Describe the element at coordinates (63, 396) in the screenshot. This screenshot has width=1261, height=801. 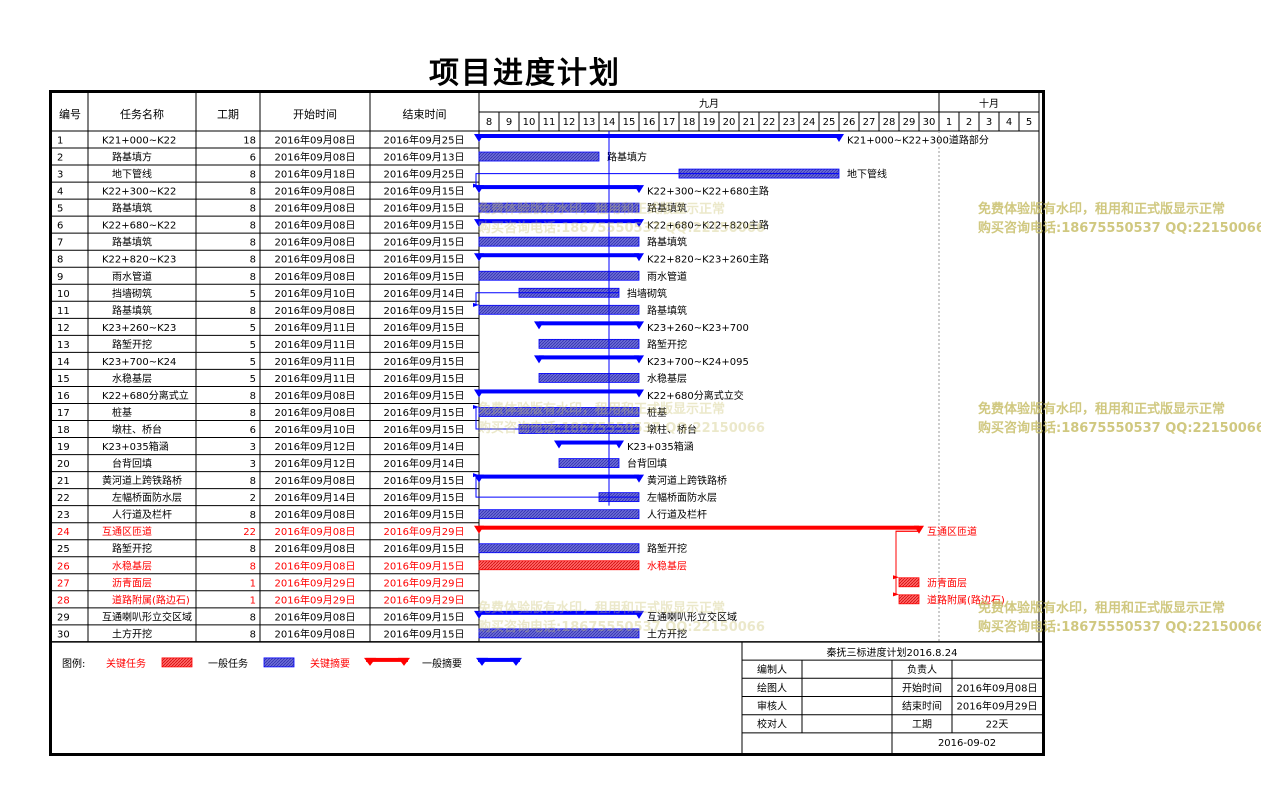
I see `task-id: 16` at that location.